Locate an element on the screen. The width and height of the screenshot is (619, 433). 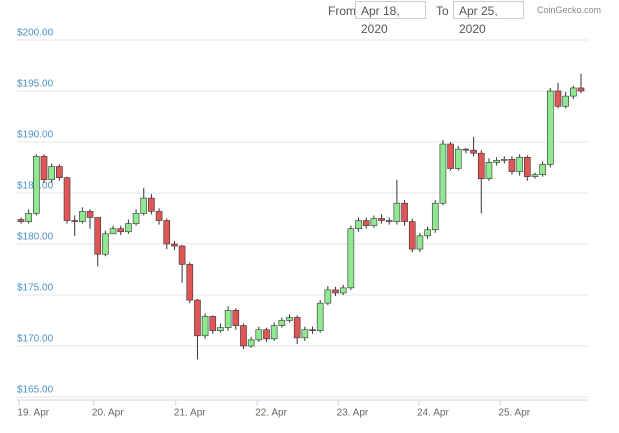
x-tick-label: 21. Apr is located at coordinates (190, 413).